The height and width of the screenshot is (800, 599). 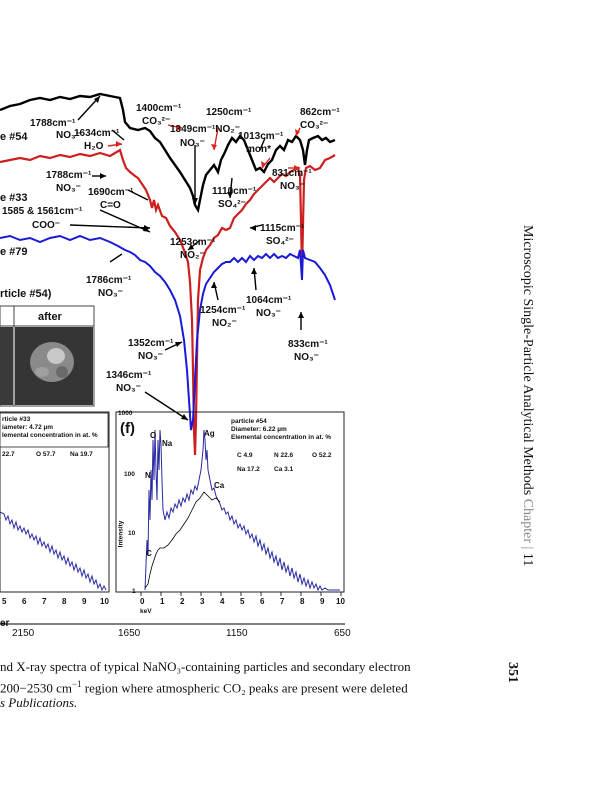 I want to click on edx-right-info-3: Elemental concentration in at. %, so click(x=281, y=437).